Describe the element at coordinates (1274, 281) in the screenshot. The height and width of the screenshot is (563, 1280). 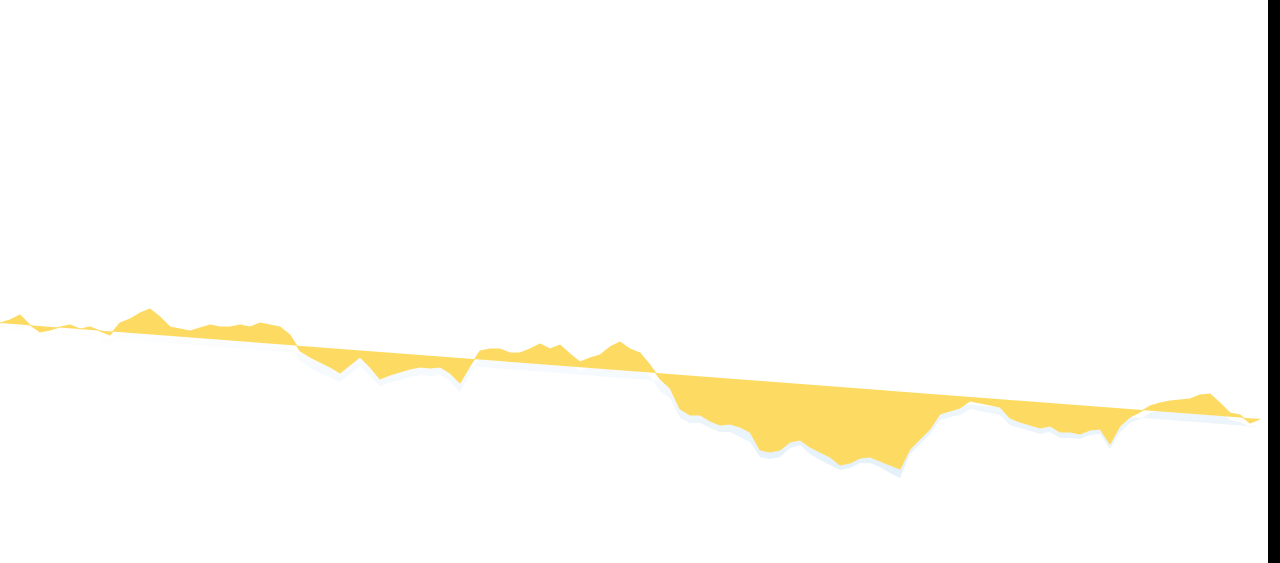
I see `right-edge-bar` at that location.